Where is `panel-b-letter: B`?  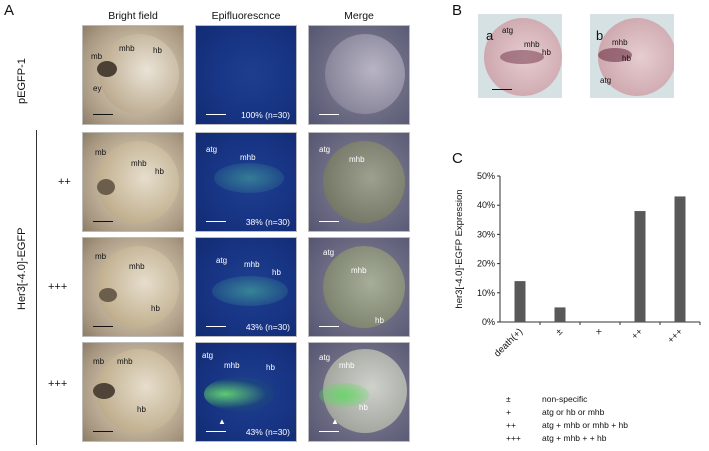
panel-b-letter: B is located at coordinates (457, 10).